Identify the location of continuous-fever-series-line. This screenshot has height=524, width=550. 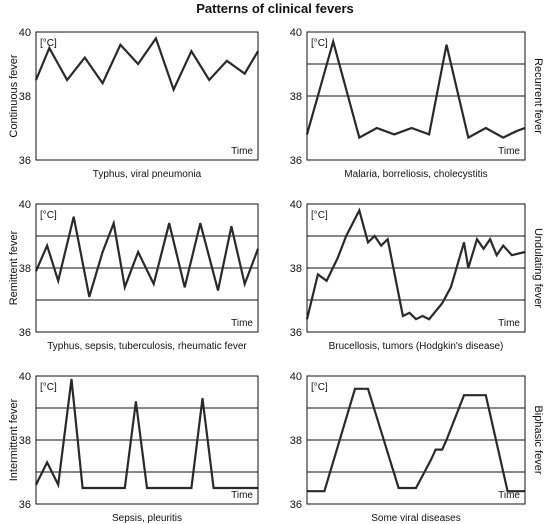
(146, 64).